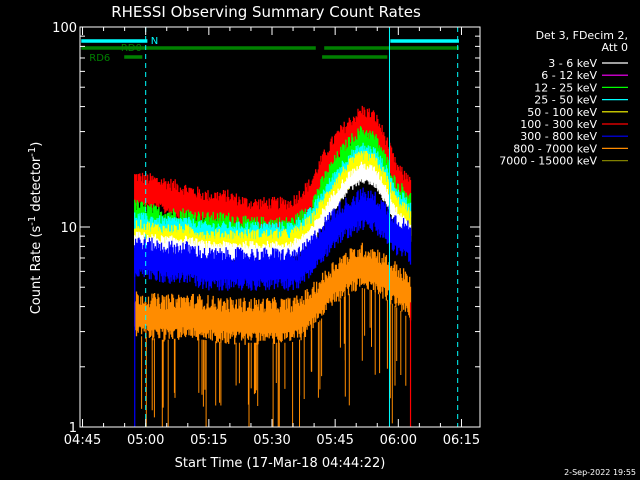 The height and width of the screenshot is (480, 640). I want to click on flag-bar-rd0: RD0, so click(270, 48).